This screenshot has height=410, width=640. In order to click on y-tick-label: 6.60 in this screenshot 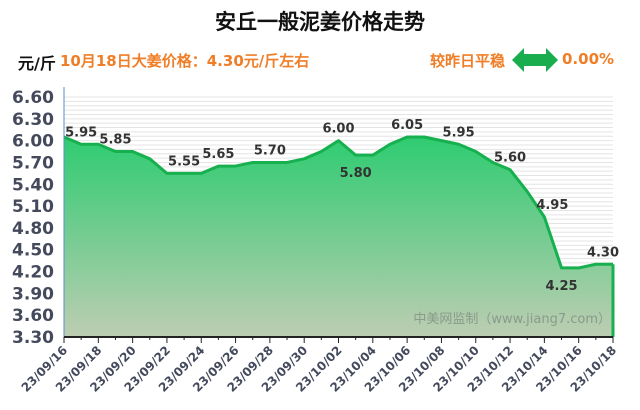, I will do `click(33, 98)`.